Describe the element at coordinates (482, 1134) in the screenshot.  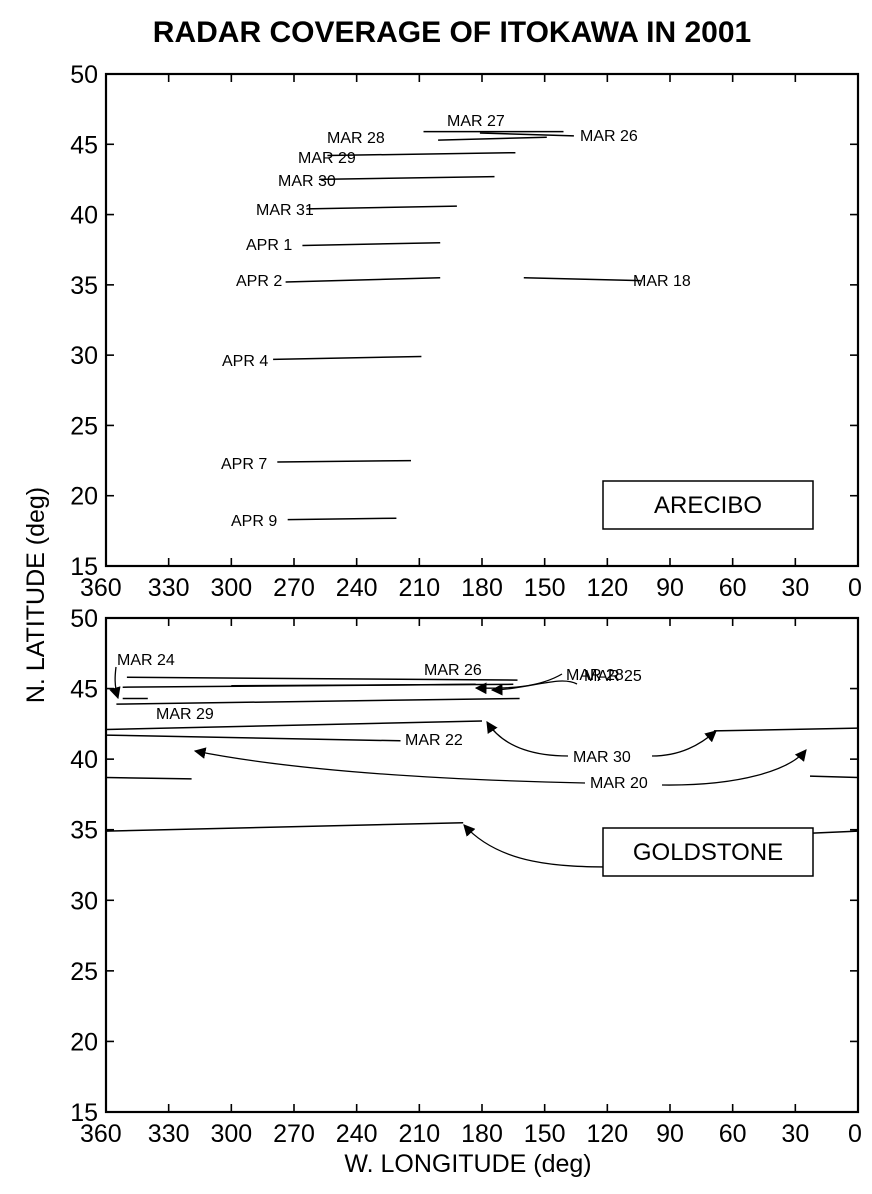
I see `goldstone-x-tick-label: 180` at that location.